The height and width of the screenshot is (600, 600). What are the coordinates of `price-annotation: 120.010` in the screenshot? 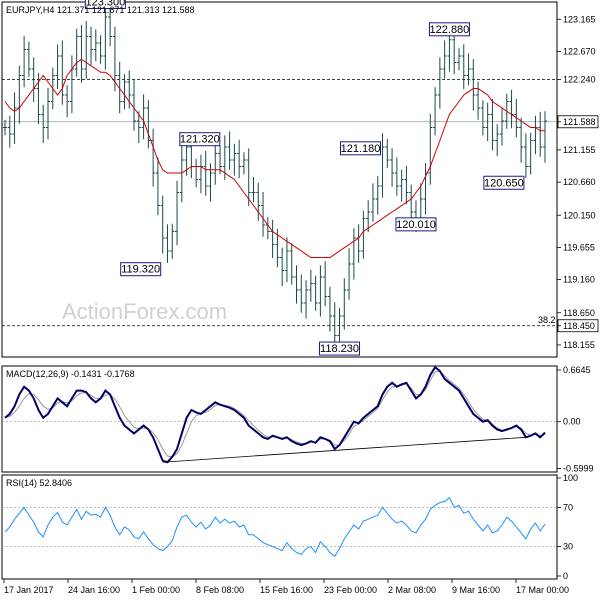 It's located at (416, 224).